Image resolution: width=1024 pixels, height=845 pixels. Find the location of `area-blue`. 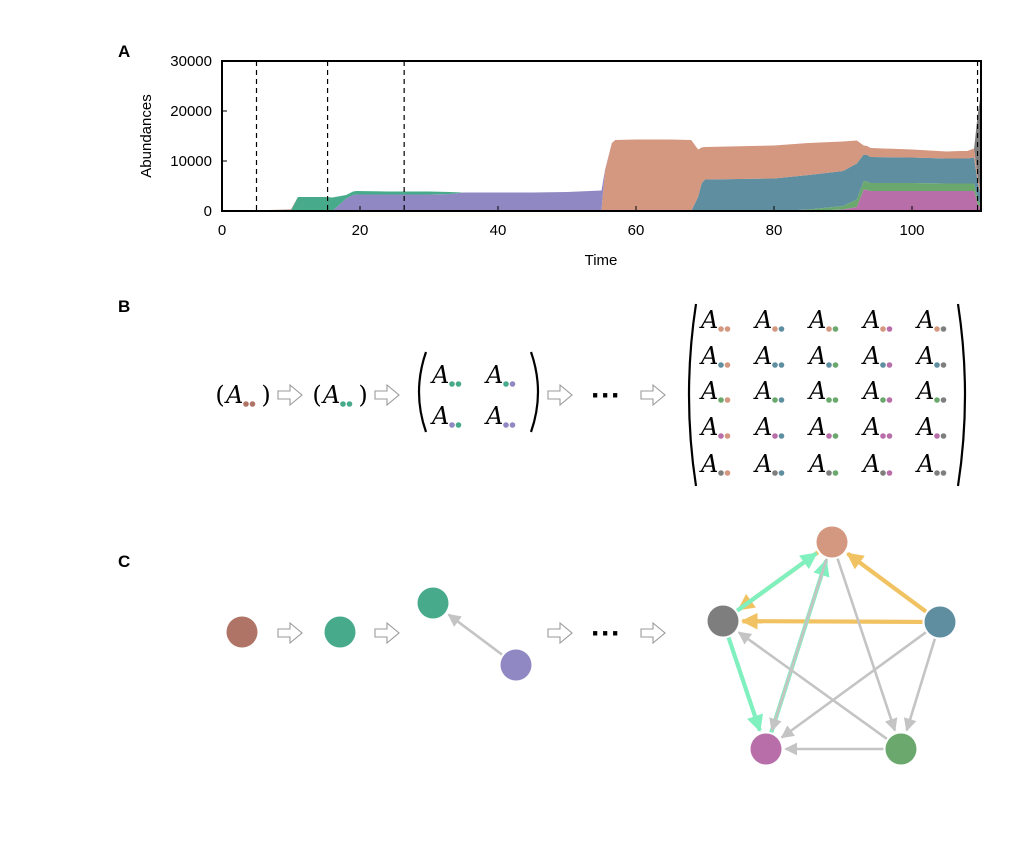

area-blue is located at coordinates (601, 182).